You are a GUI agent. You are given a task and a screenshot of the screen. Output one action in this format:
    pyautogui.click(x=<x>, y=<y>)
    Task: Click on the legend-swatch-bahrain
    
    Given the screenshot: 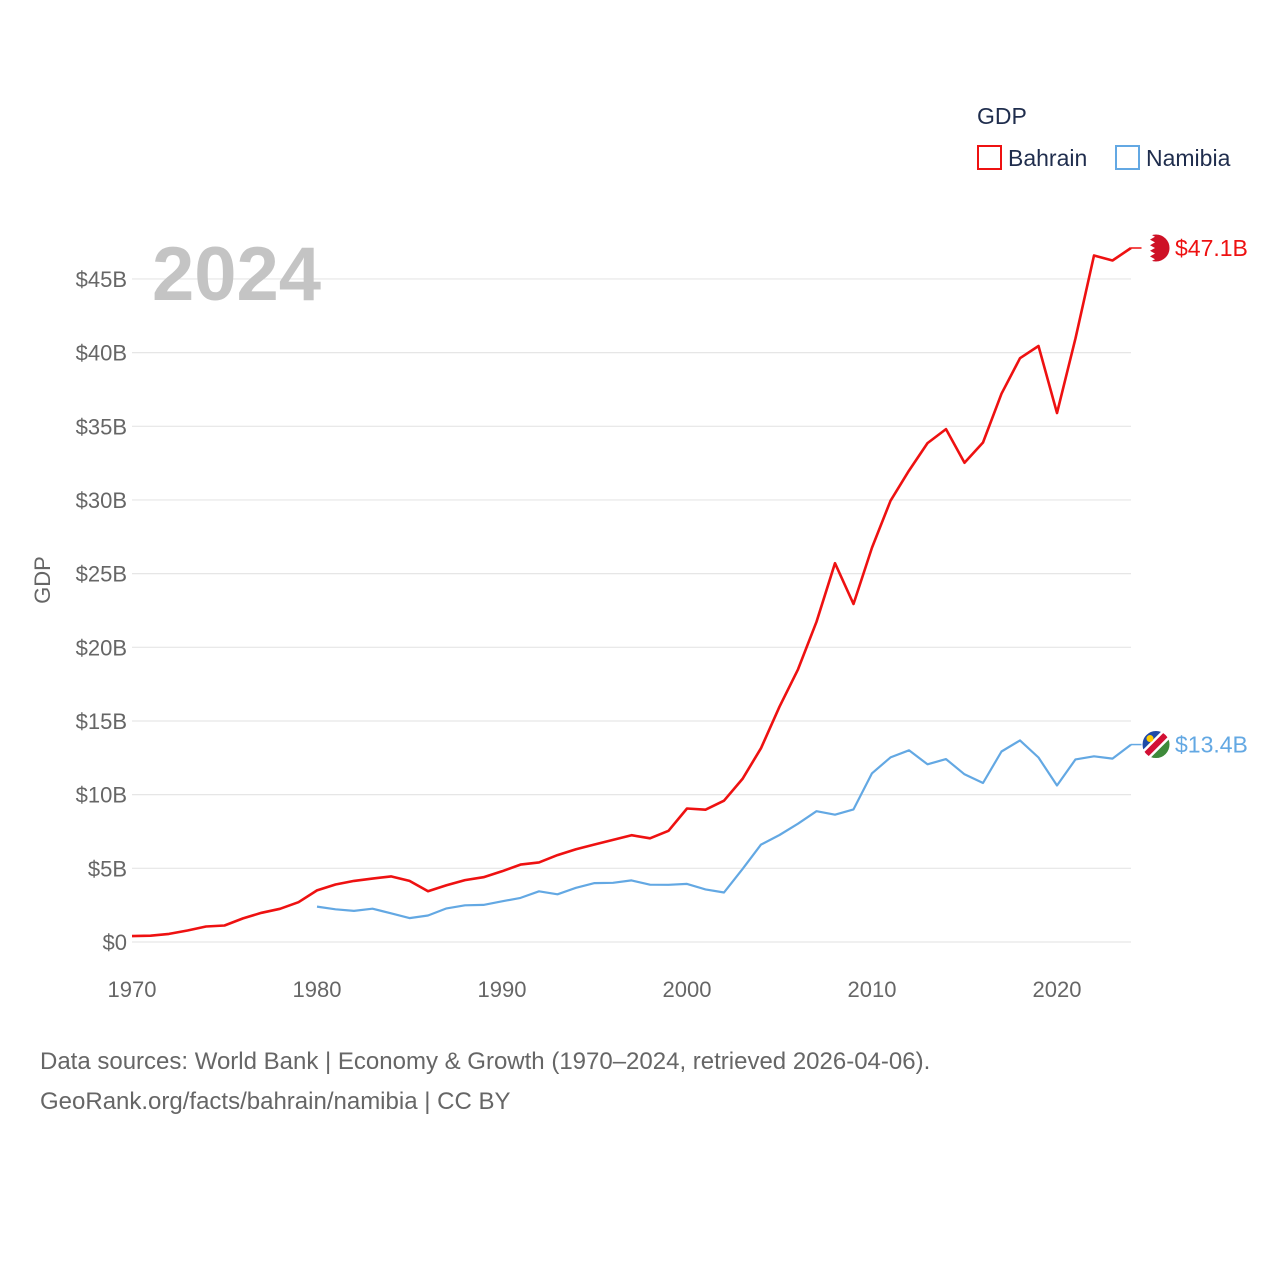 What is the action you would take?
    pyautogui.click(x=989, y=157)
    